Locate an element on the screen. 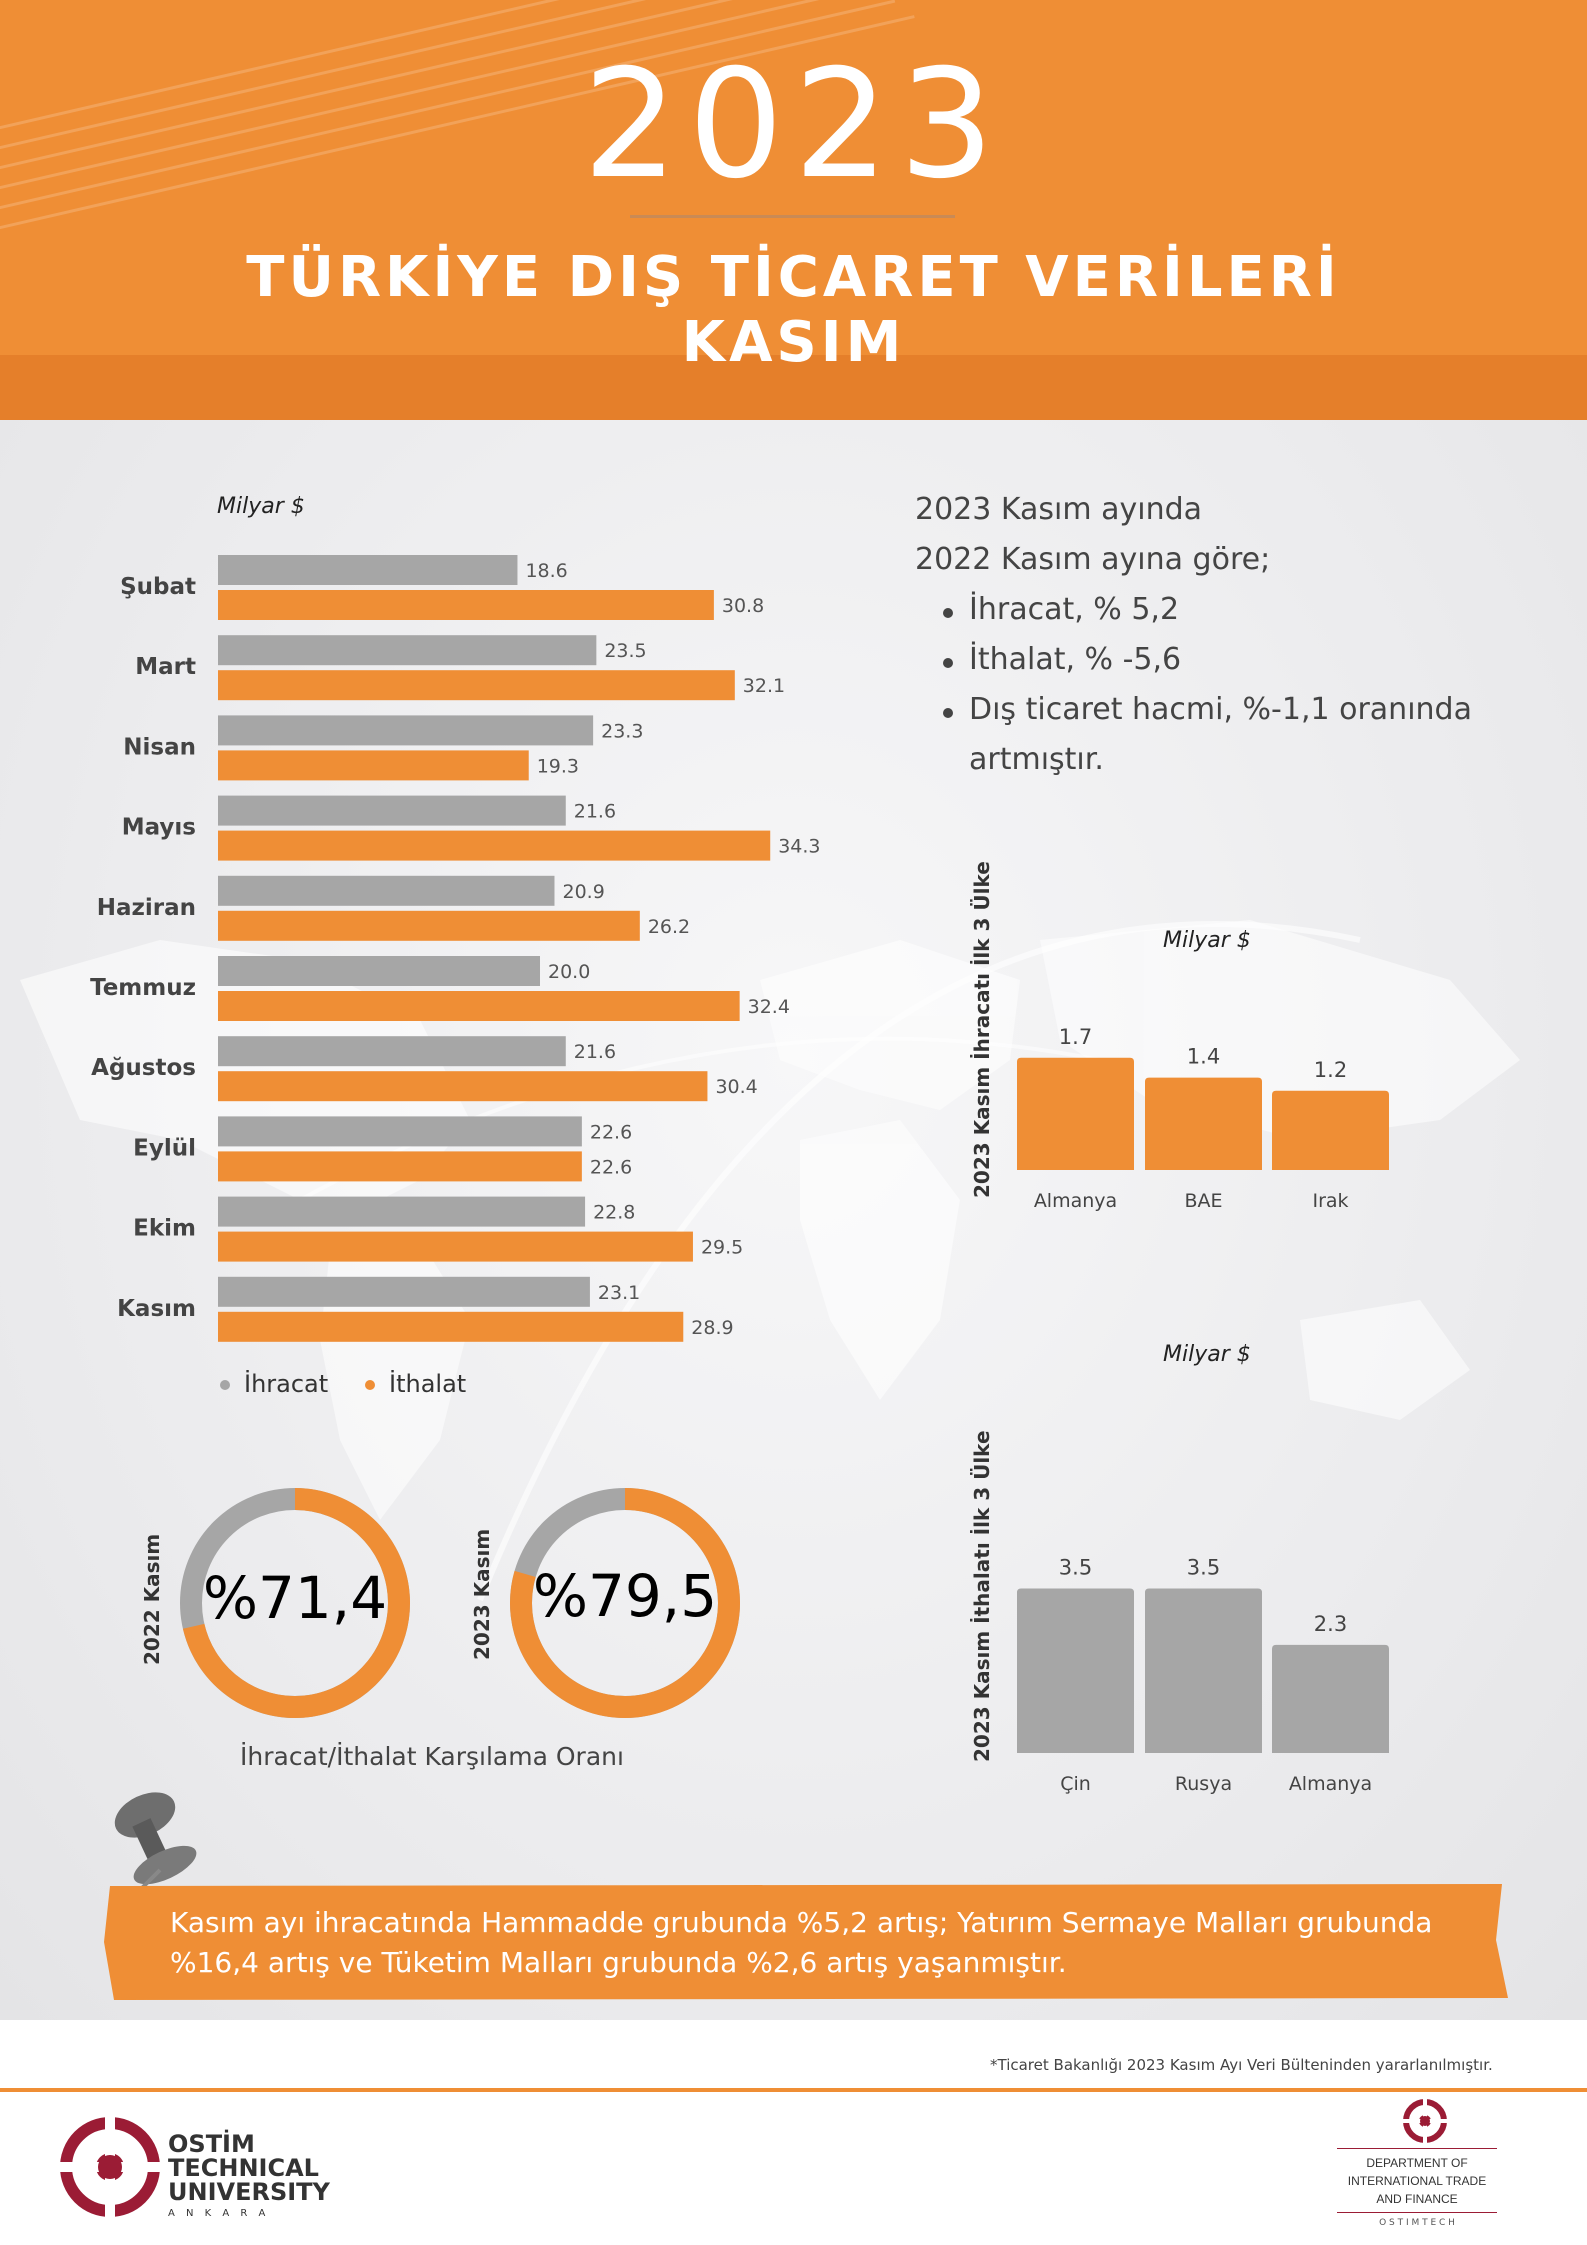 This screenshot has height=2245, width=1587. export-bar-label: 23.3 is located at coordinates (622, 731).